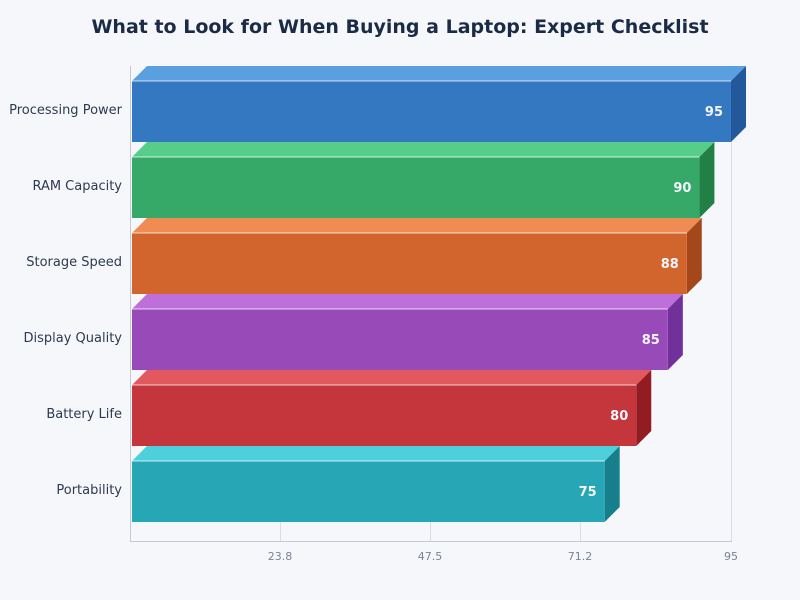 This screenshot has height=600, width=800. What do you see at coordinates (619, 416) in the screenshot?
I see `value-label: 80` at bounding box center [619, 416].